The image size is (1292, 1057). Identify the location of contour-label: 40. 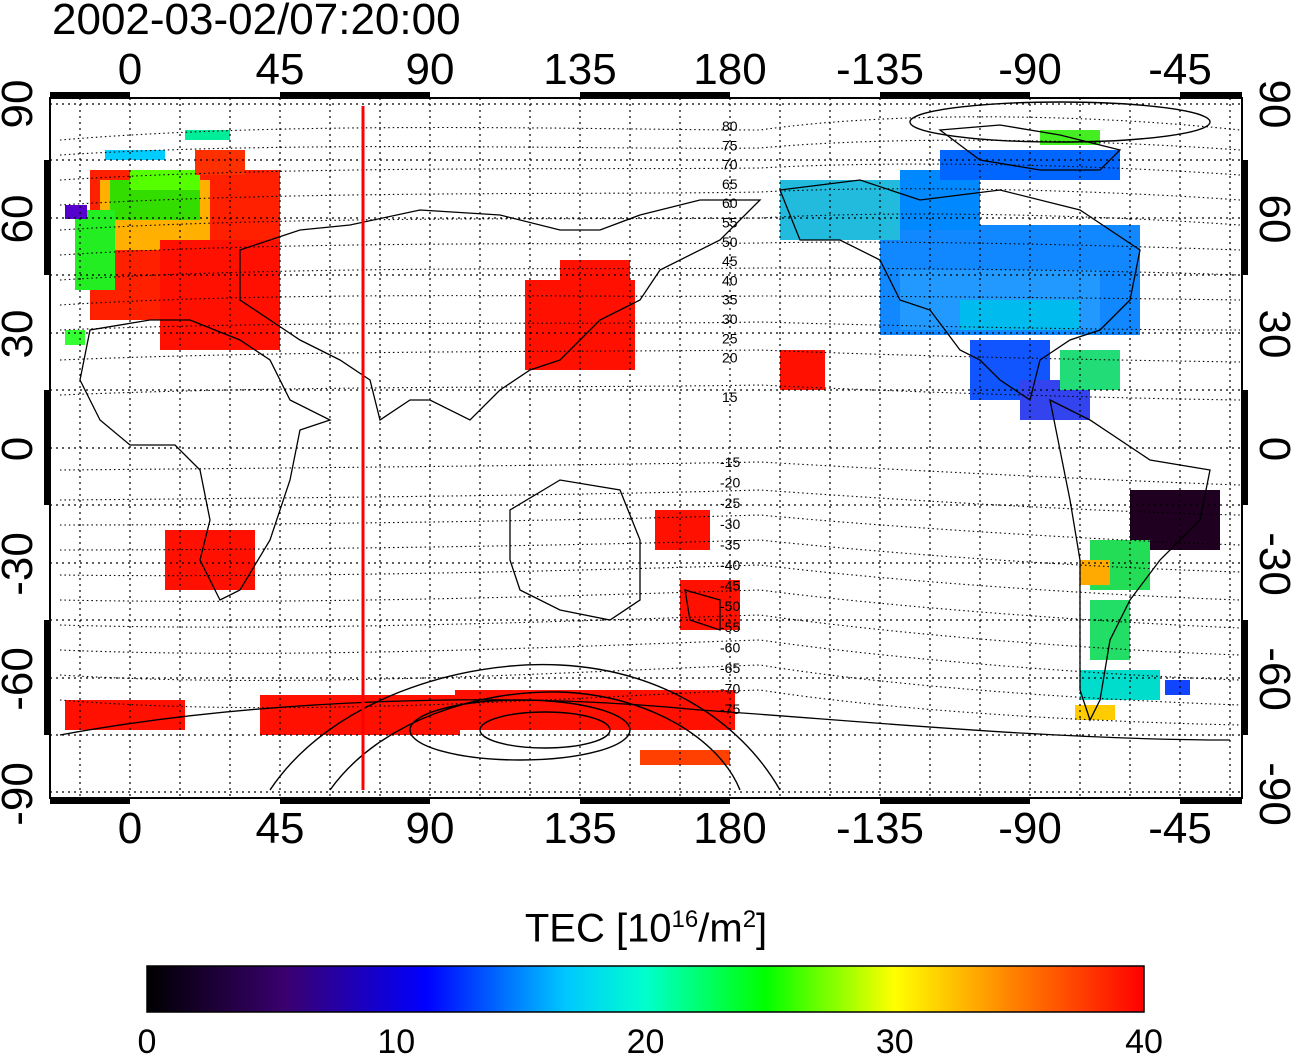
(730, 280).